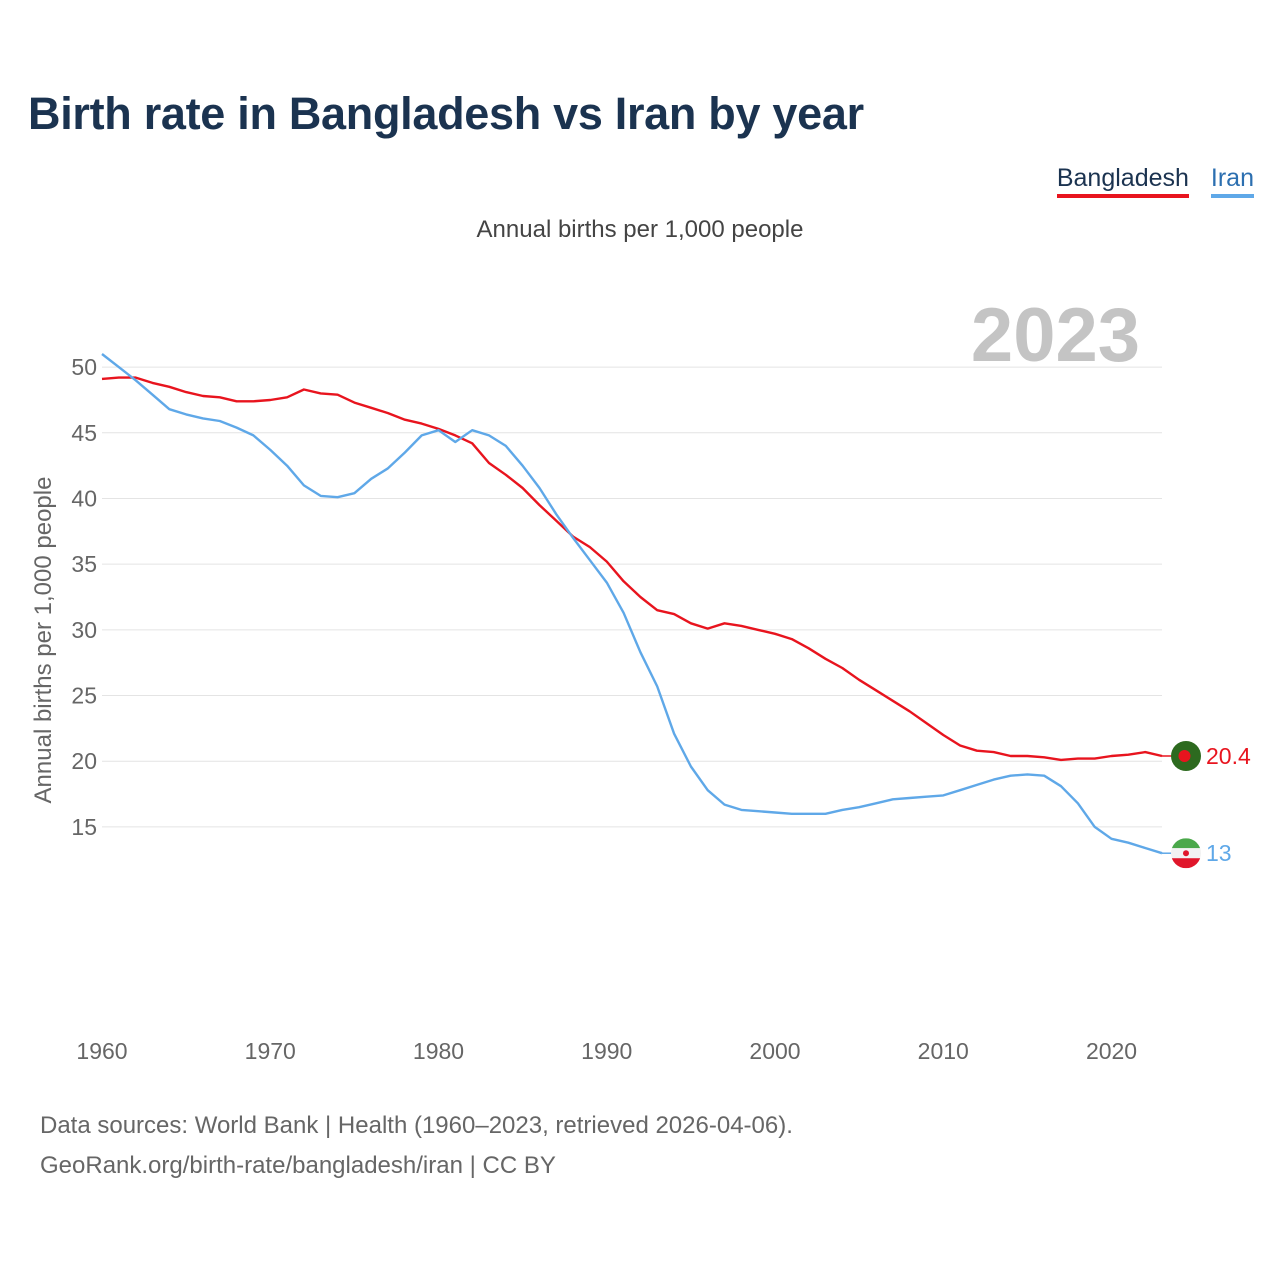 The width and height of the screenshot is (1280, 1280). Describe the element at coordinates (84, 597) in the screenshot. I see `y-axis-ticks: 15 20 25 30 35 40 45 50` at that location.